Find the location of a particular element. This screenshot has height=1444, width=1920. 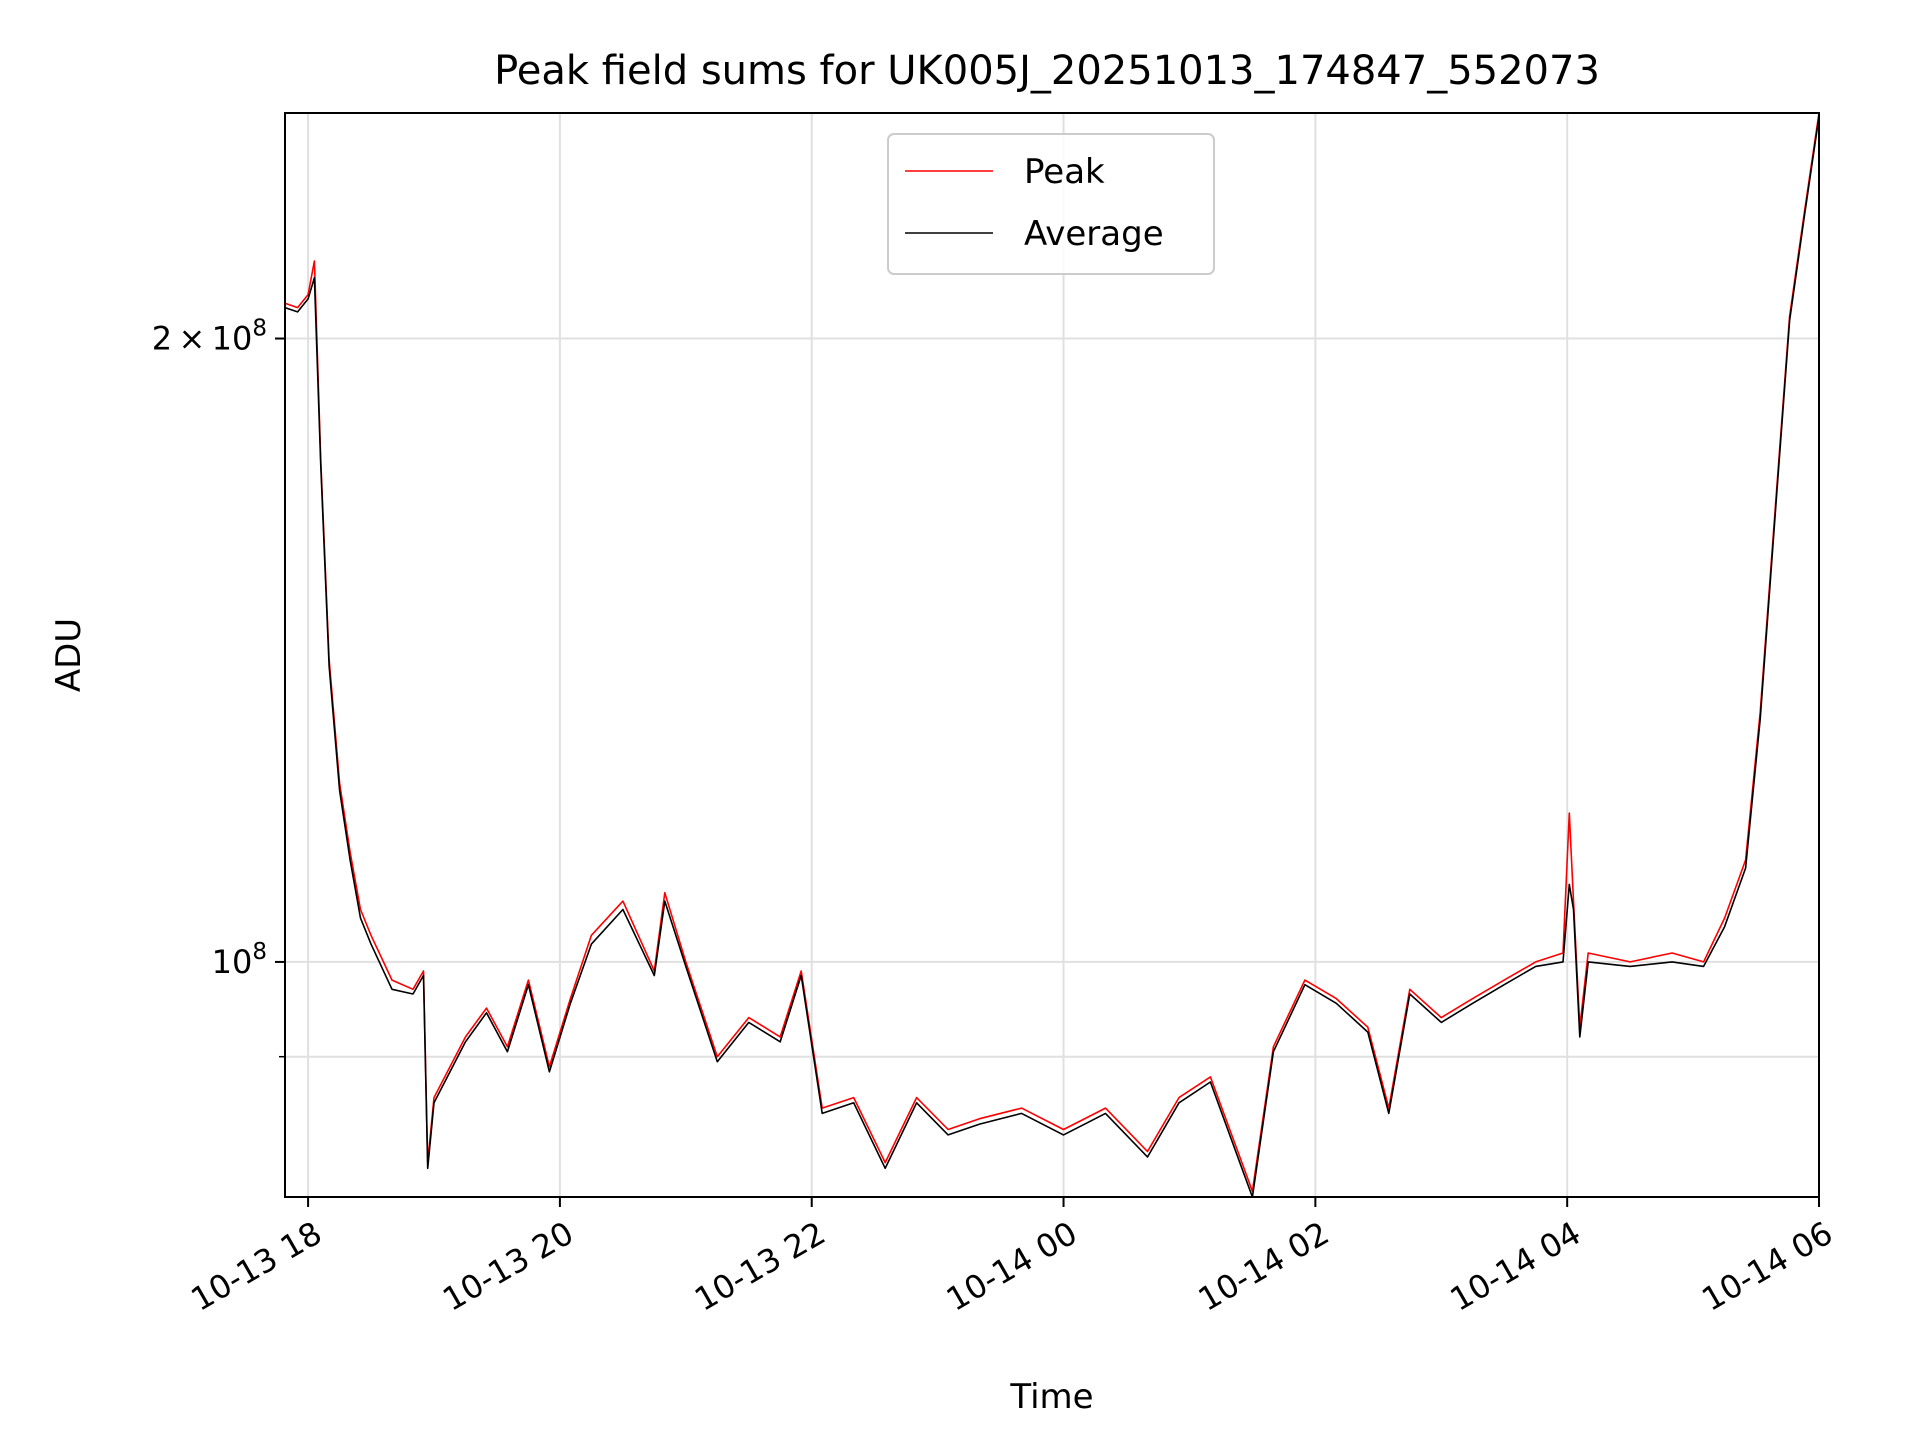

legend: Peak Average is located at coordinates (1051, 204).